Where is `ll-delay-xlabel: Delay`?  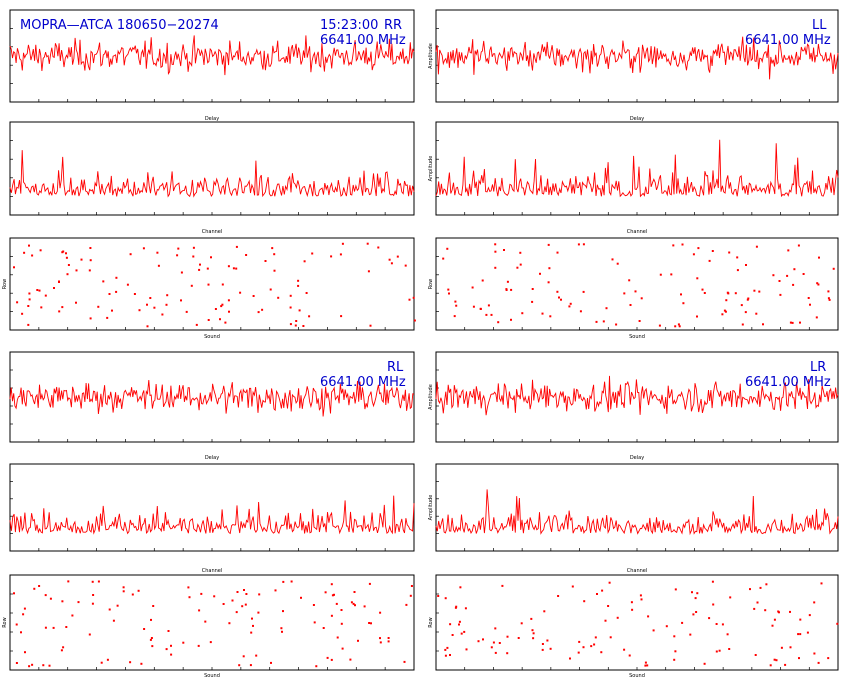
ll-delay-xlabel: Delay is located at coordinates (637, 119).